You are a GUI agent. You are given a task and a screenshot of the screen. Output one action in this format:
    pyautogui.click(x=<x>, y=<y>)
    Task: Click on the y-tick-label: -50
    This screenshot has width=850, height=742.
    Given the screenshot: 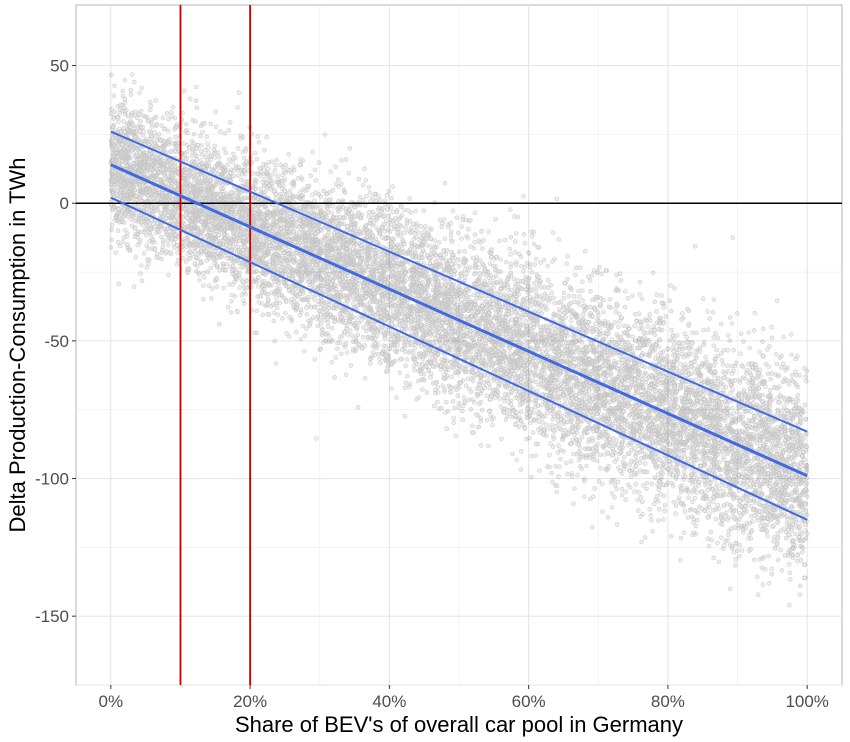 What is the action you would take?
    pyautogui.click(x=56, y=341)
    